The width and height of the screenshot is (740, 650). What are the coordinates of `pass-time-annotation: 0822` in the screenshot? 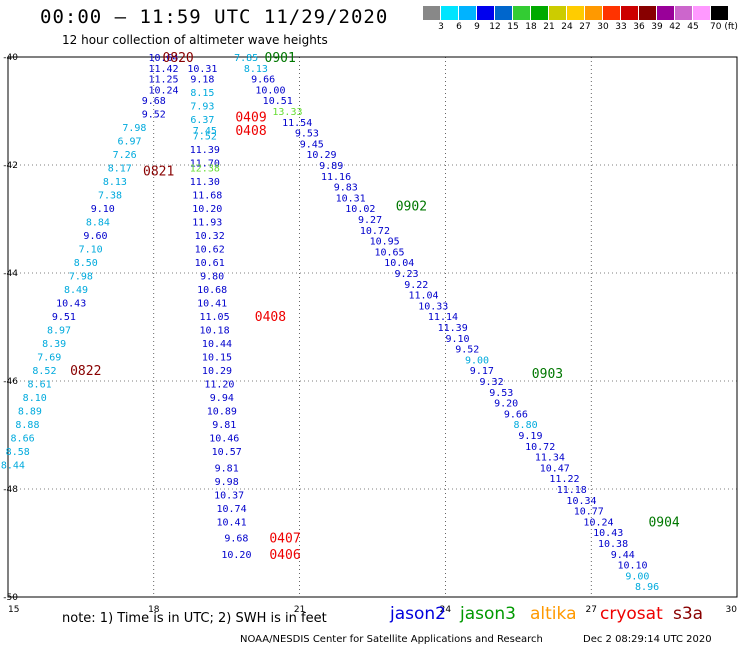 It's located at (85, 371).